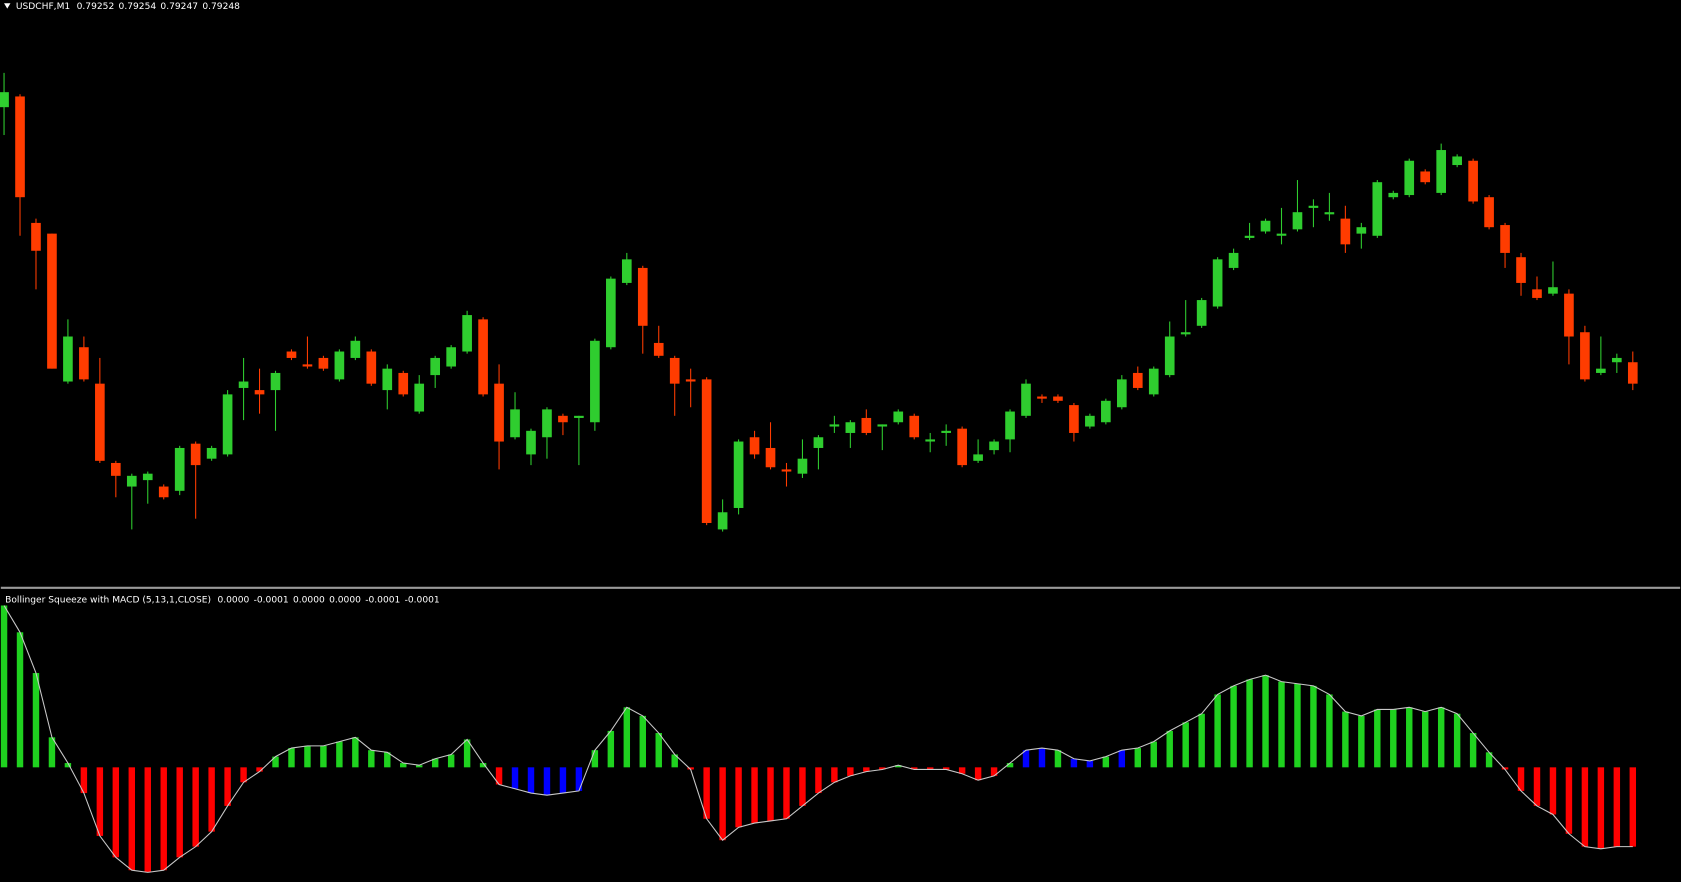 This screenshot has width=1681, height=882. I want to click on price-value: 0.79254, so click(138, 7).